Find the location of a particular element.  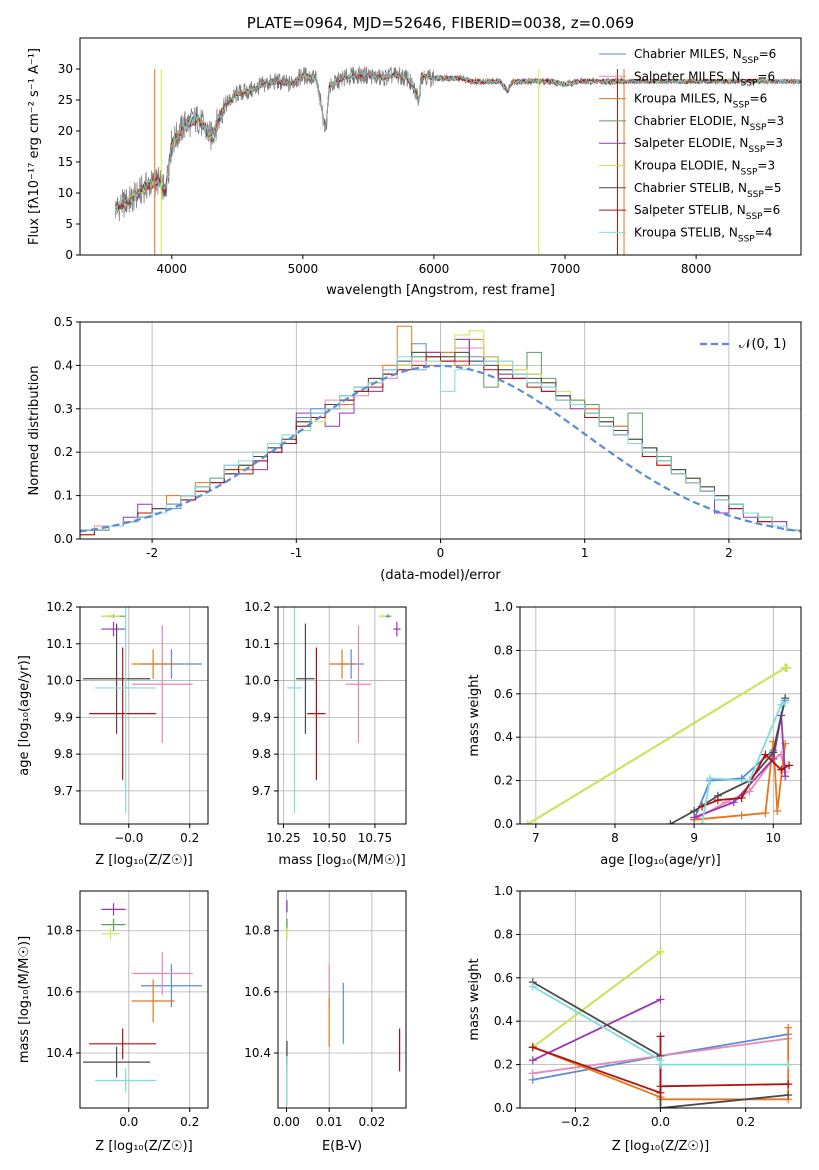

weight-vs-age-plot-area is located at coordinates (658, 743).